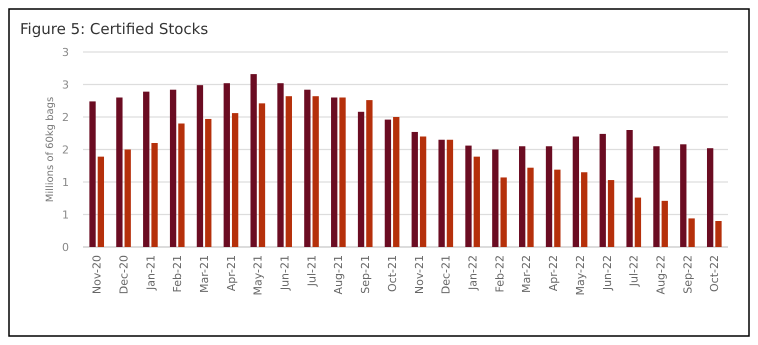  What do you see at coordinates (553, 273) in the screenshot?
I see `x-tick-label: Apr-22` at bounding box center [553, 273].